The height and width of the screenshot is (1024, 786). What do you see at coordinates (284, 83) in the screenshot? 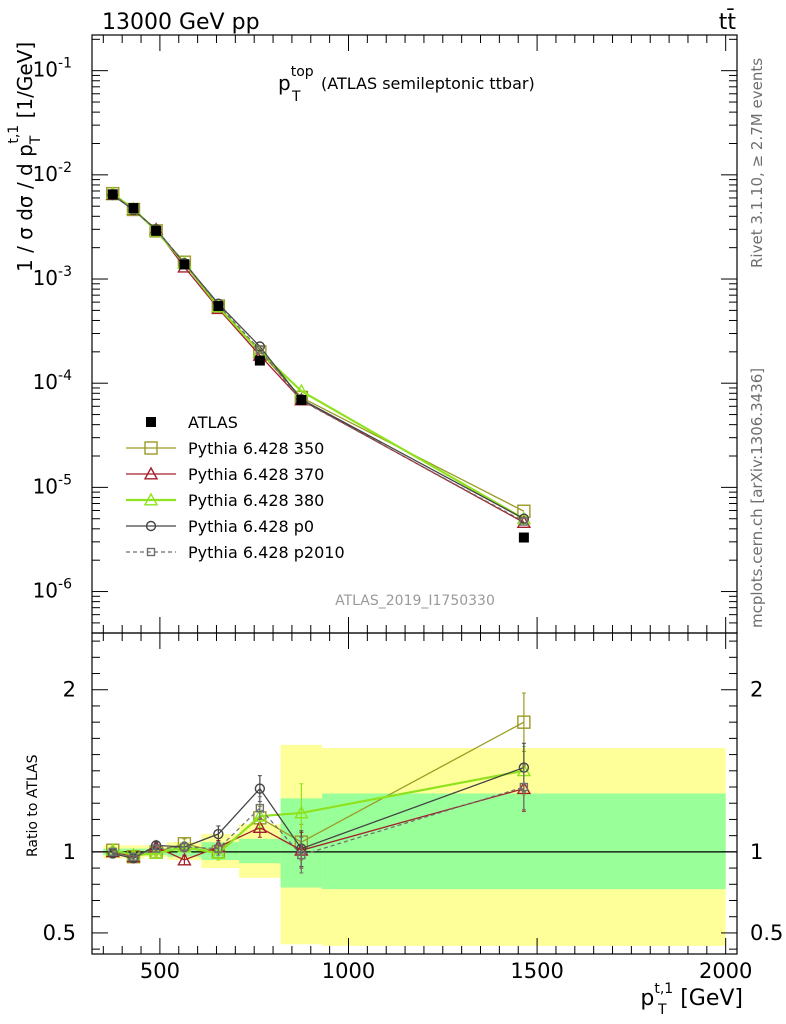
I see `chart-title-main: p` at bounding box center [284, 83].